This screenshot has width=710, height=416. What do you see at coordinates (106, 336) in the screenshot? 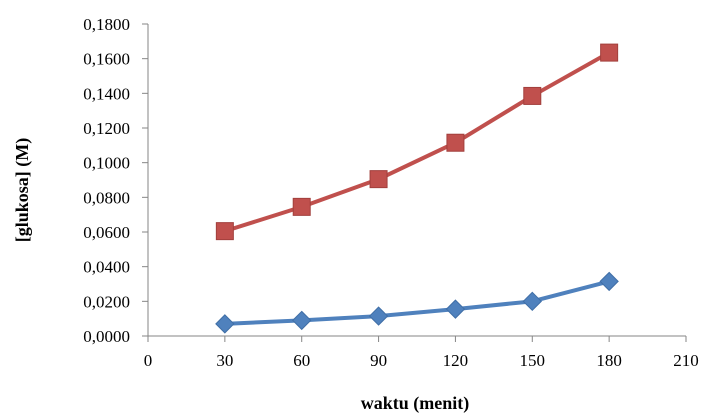
I see `y-tick-label: 0,0000` at bounding box center [106, 336].